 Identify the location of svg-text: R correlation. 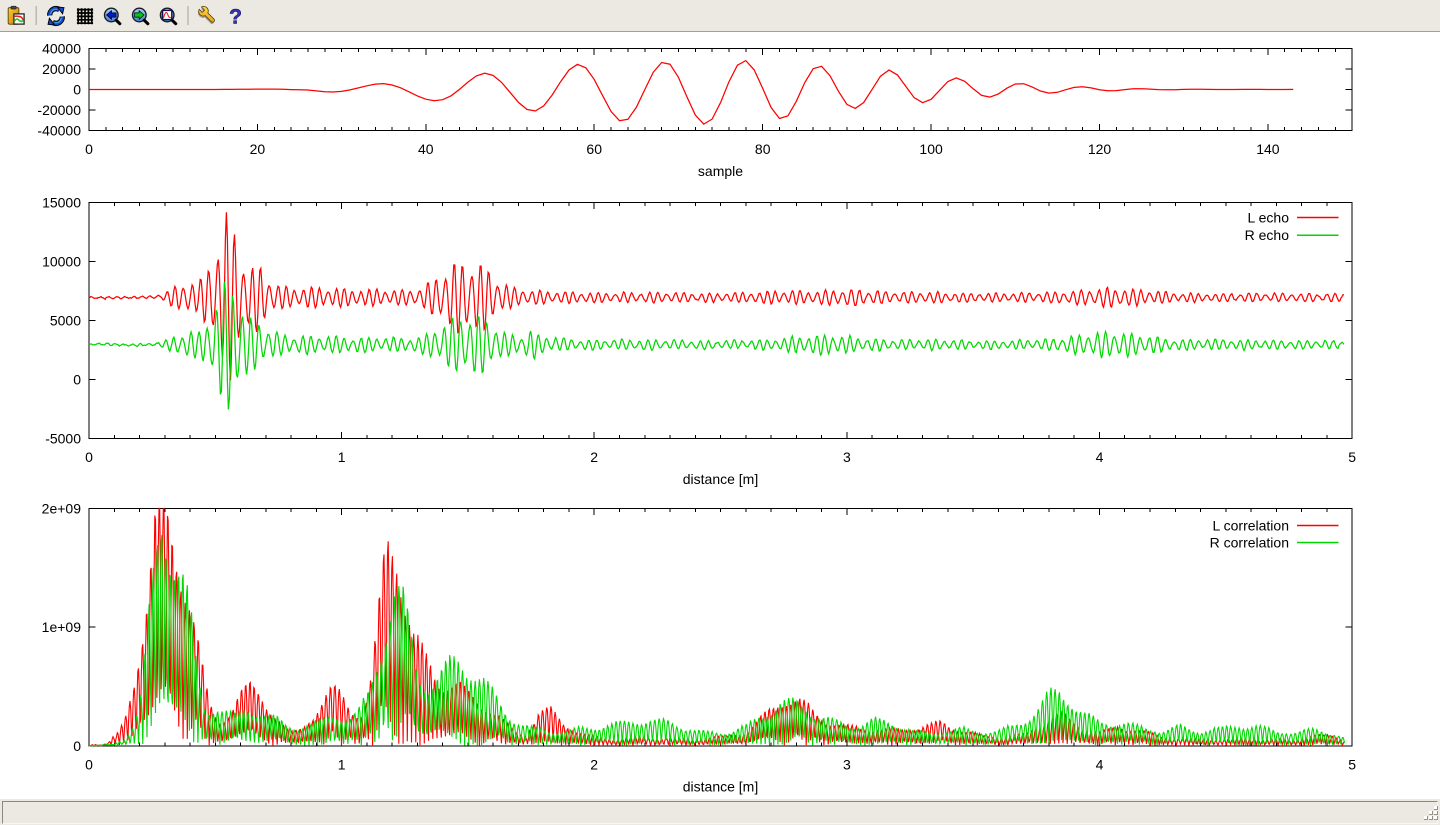
(1249, 543).